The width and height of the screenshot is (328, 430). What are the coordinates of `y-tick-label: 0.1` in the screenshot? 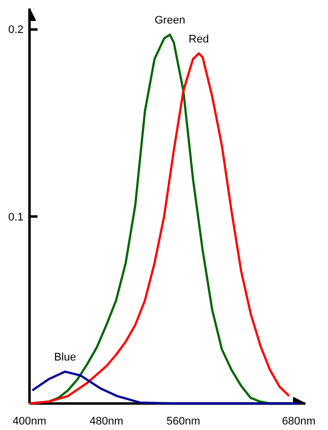 It's located at (16, 217).